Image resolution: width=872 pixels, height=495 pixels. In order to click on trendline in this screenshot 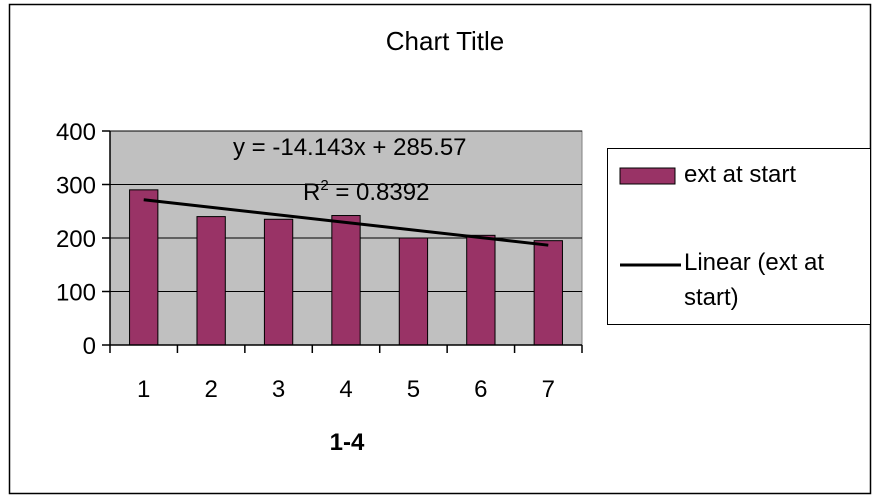, I will do `click(346, 222)`.